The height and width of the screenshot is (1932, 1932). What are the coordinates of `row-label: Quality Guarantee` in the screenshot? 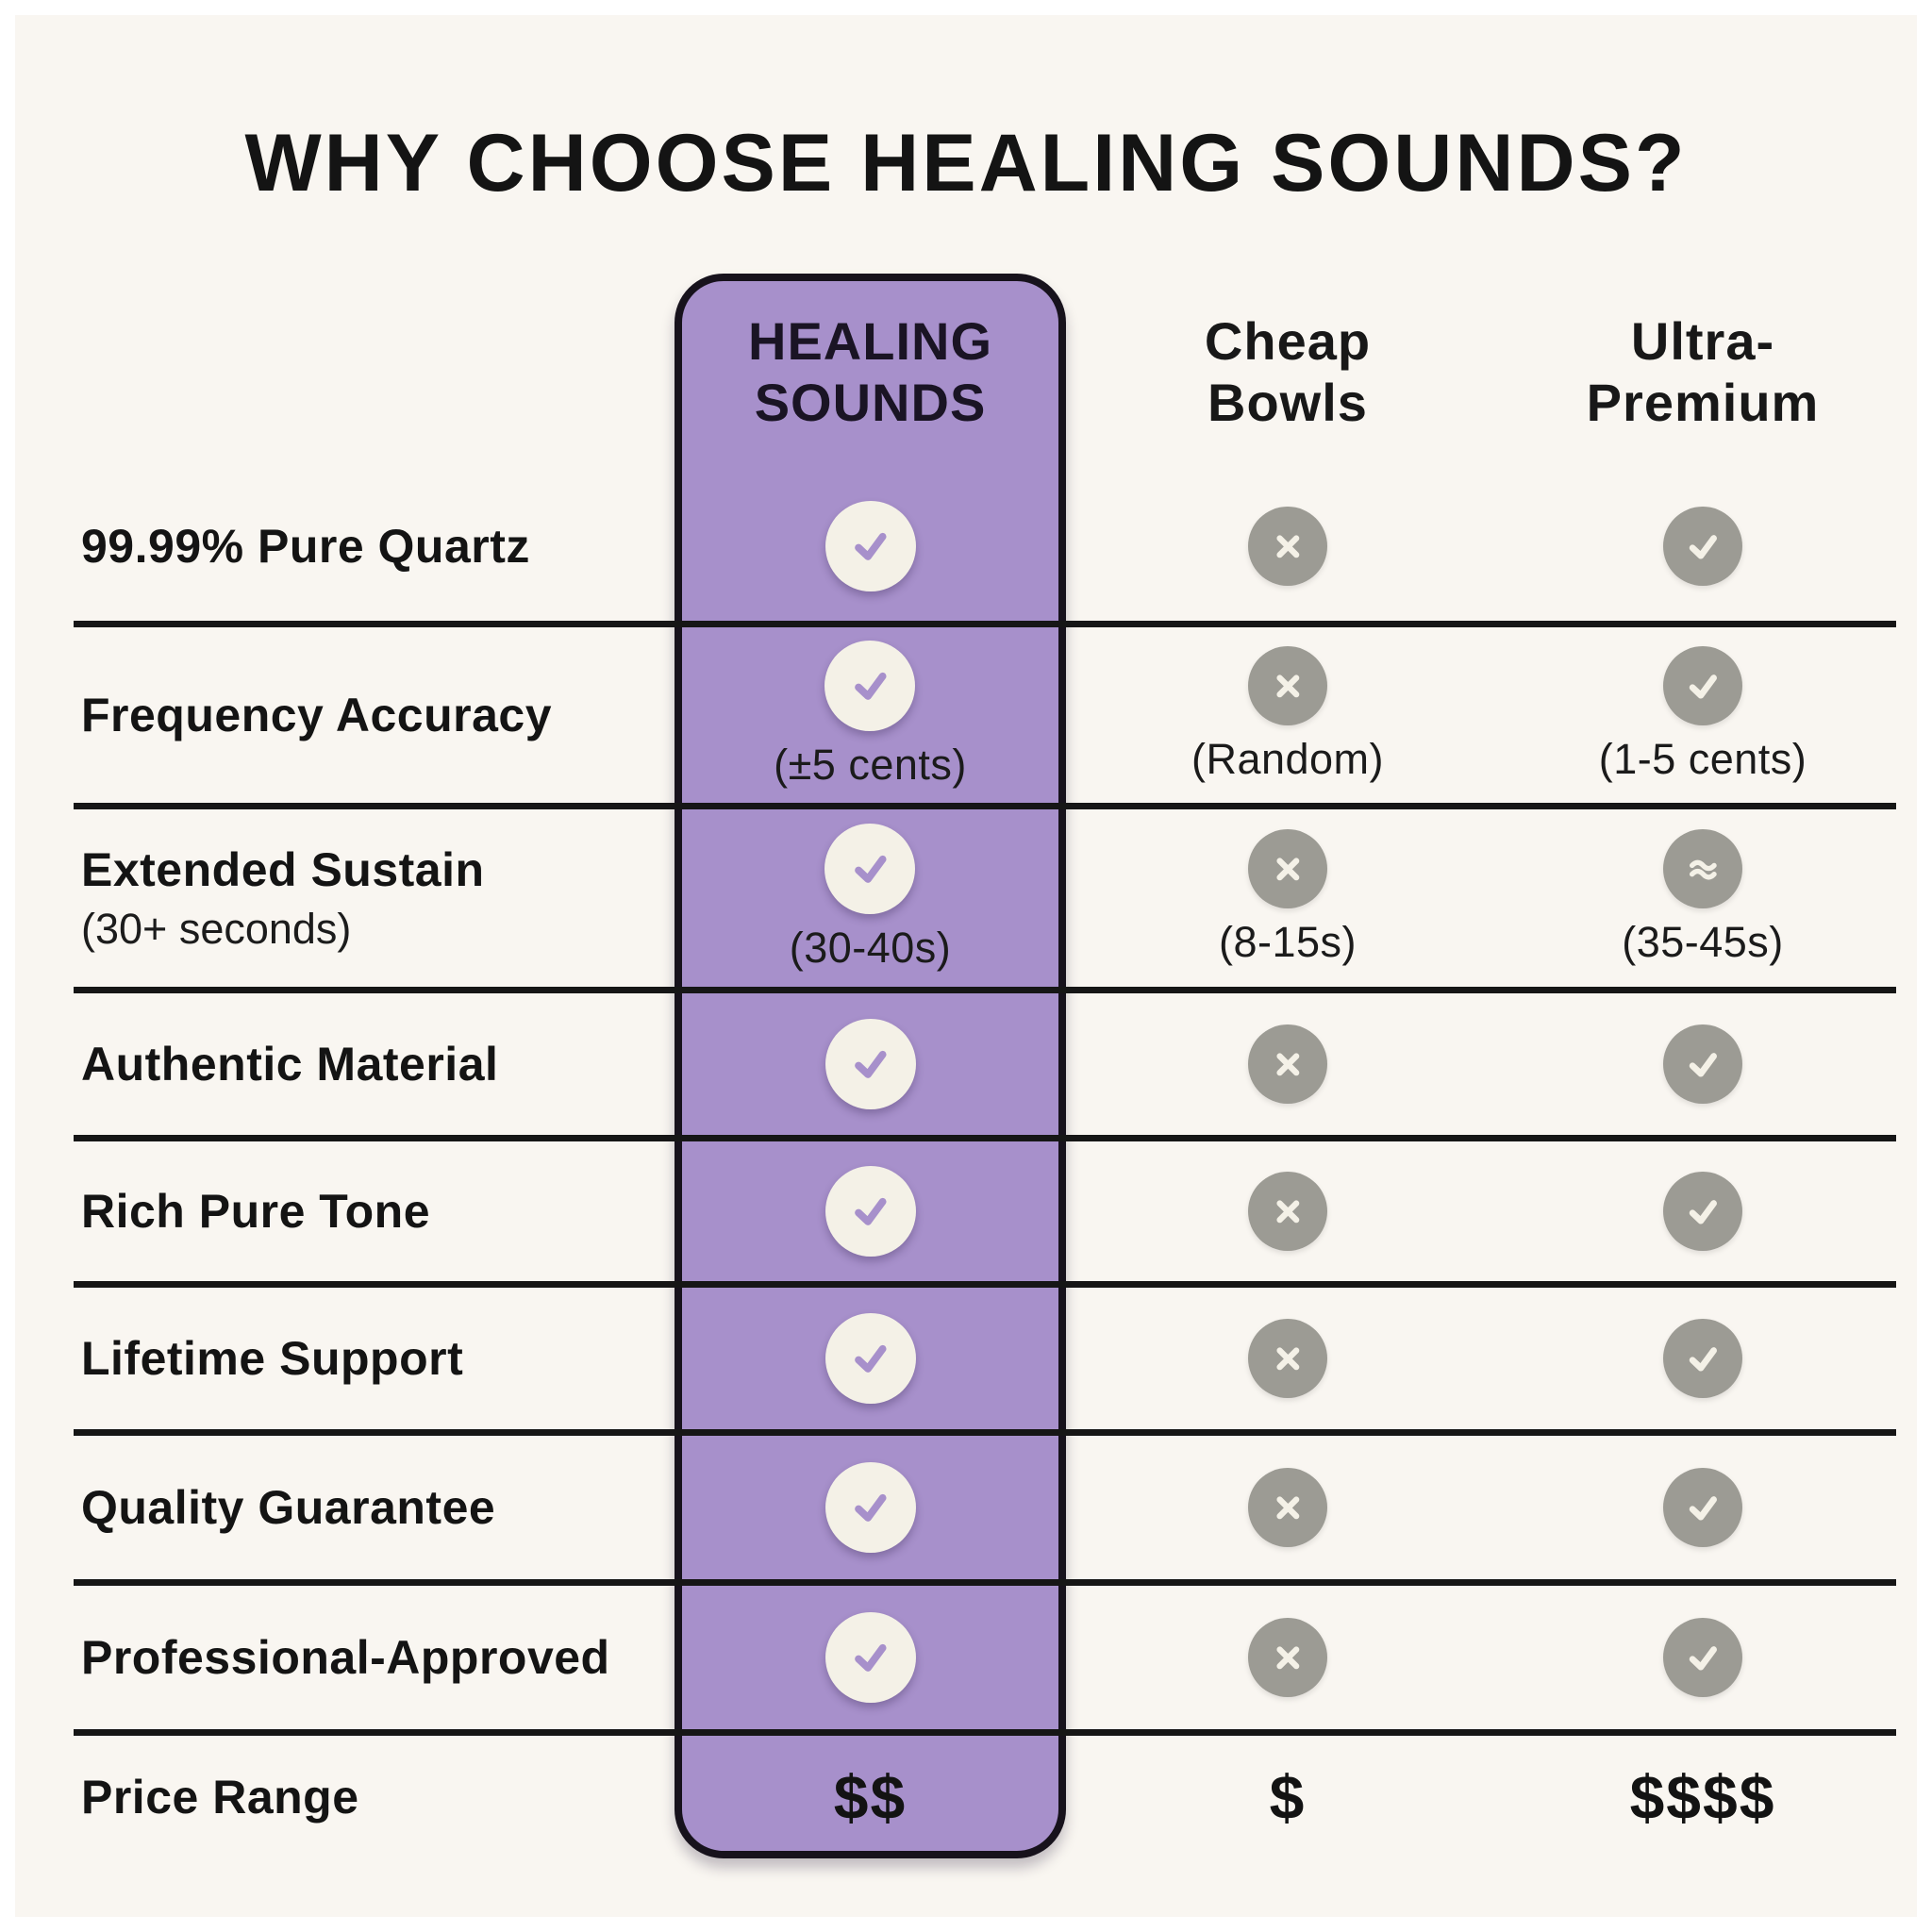 It's located at (288, 1508).